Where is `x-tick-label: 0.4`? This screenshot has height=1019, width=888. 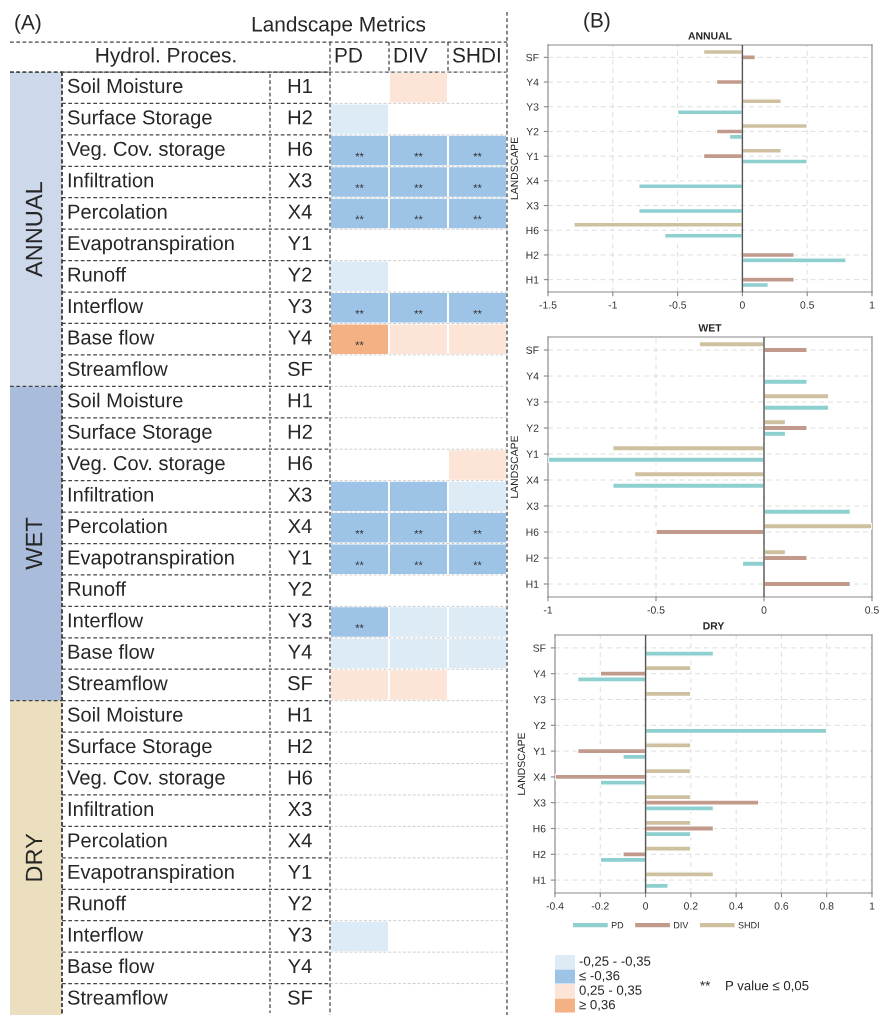 x-tick-label: 0.4 is located at coordinates (736, 906).